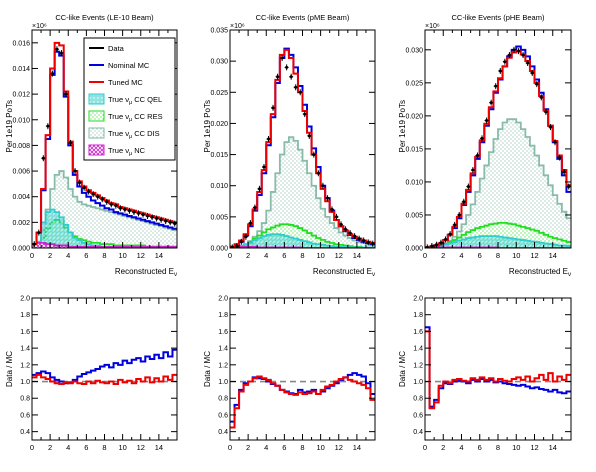  Describe the element at coordinates (146, 133) in the screenshot. I see `legend-label-suffix: CC DIS` at that location.